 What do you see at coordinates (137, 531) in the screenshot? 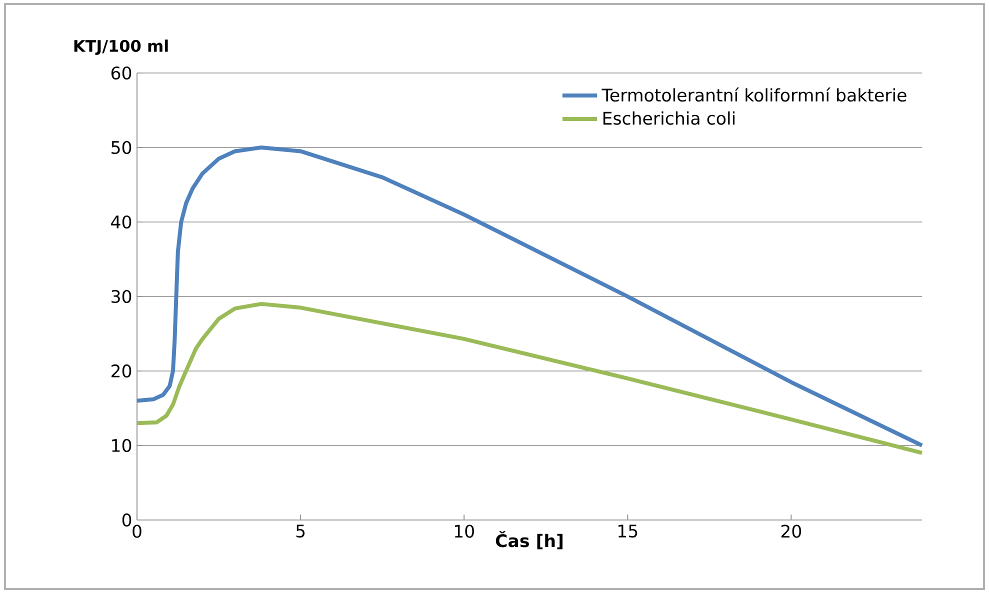
I see `x-tick-label: 0` at bounding box center [137, 531].